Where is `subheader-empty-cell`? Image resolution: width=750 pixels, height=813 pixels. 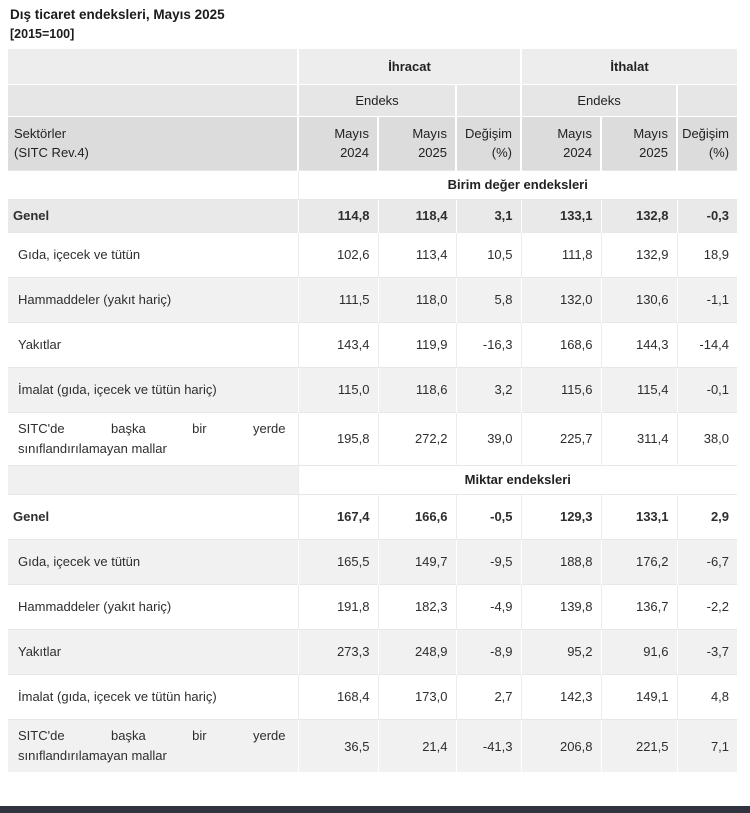
subheader-empty-cell is located at coordinates (707, 100).